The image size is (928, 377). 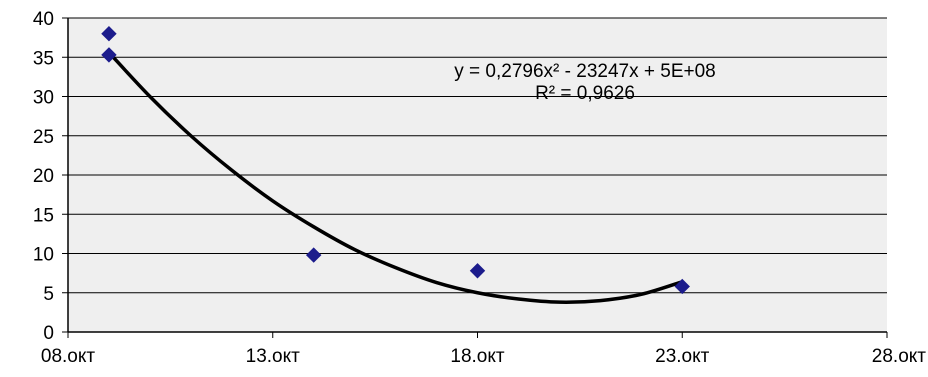 What do you see at coordinates (682, 356) in the screenshot?
I see `x-tick-label: 23.окт` at bounding box center [682, 356].